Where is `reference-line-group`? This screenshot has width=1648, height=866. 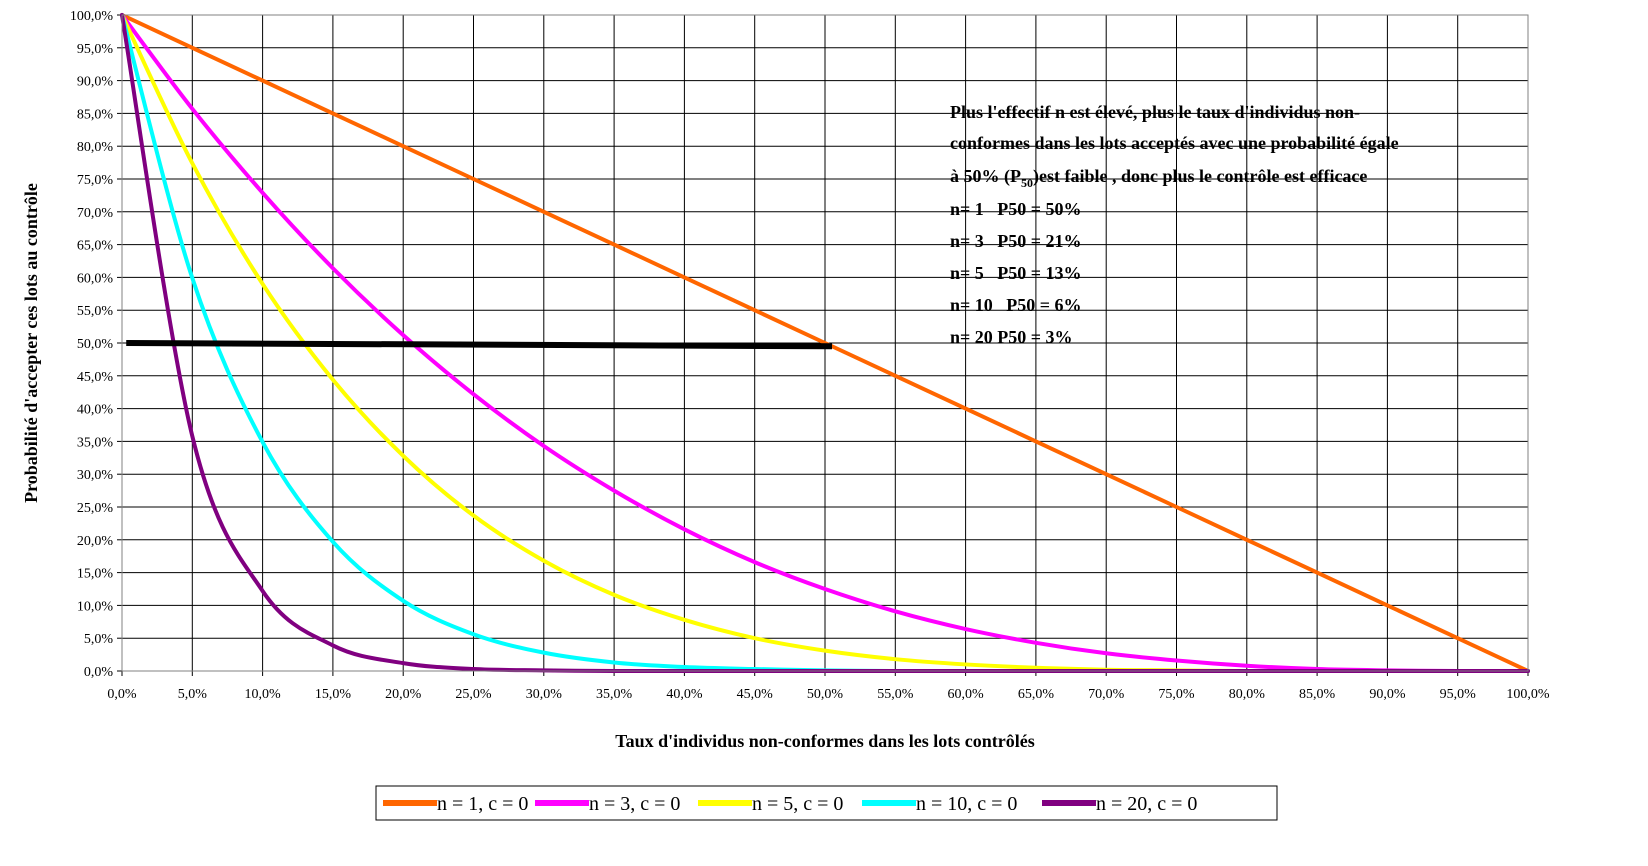
reference-line-group is located at coordinates (479, 345).